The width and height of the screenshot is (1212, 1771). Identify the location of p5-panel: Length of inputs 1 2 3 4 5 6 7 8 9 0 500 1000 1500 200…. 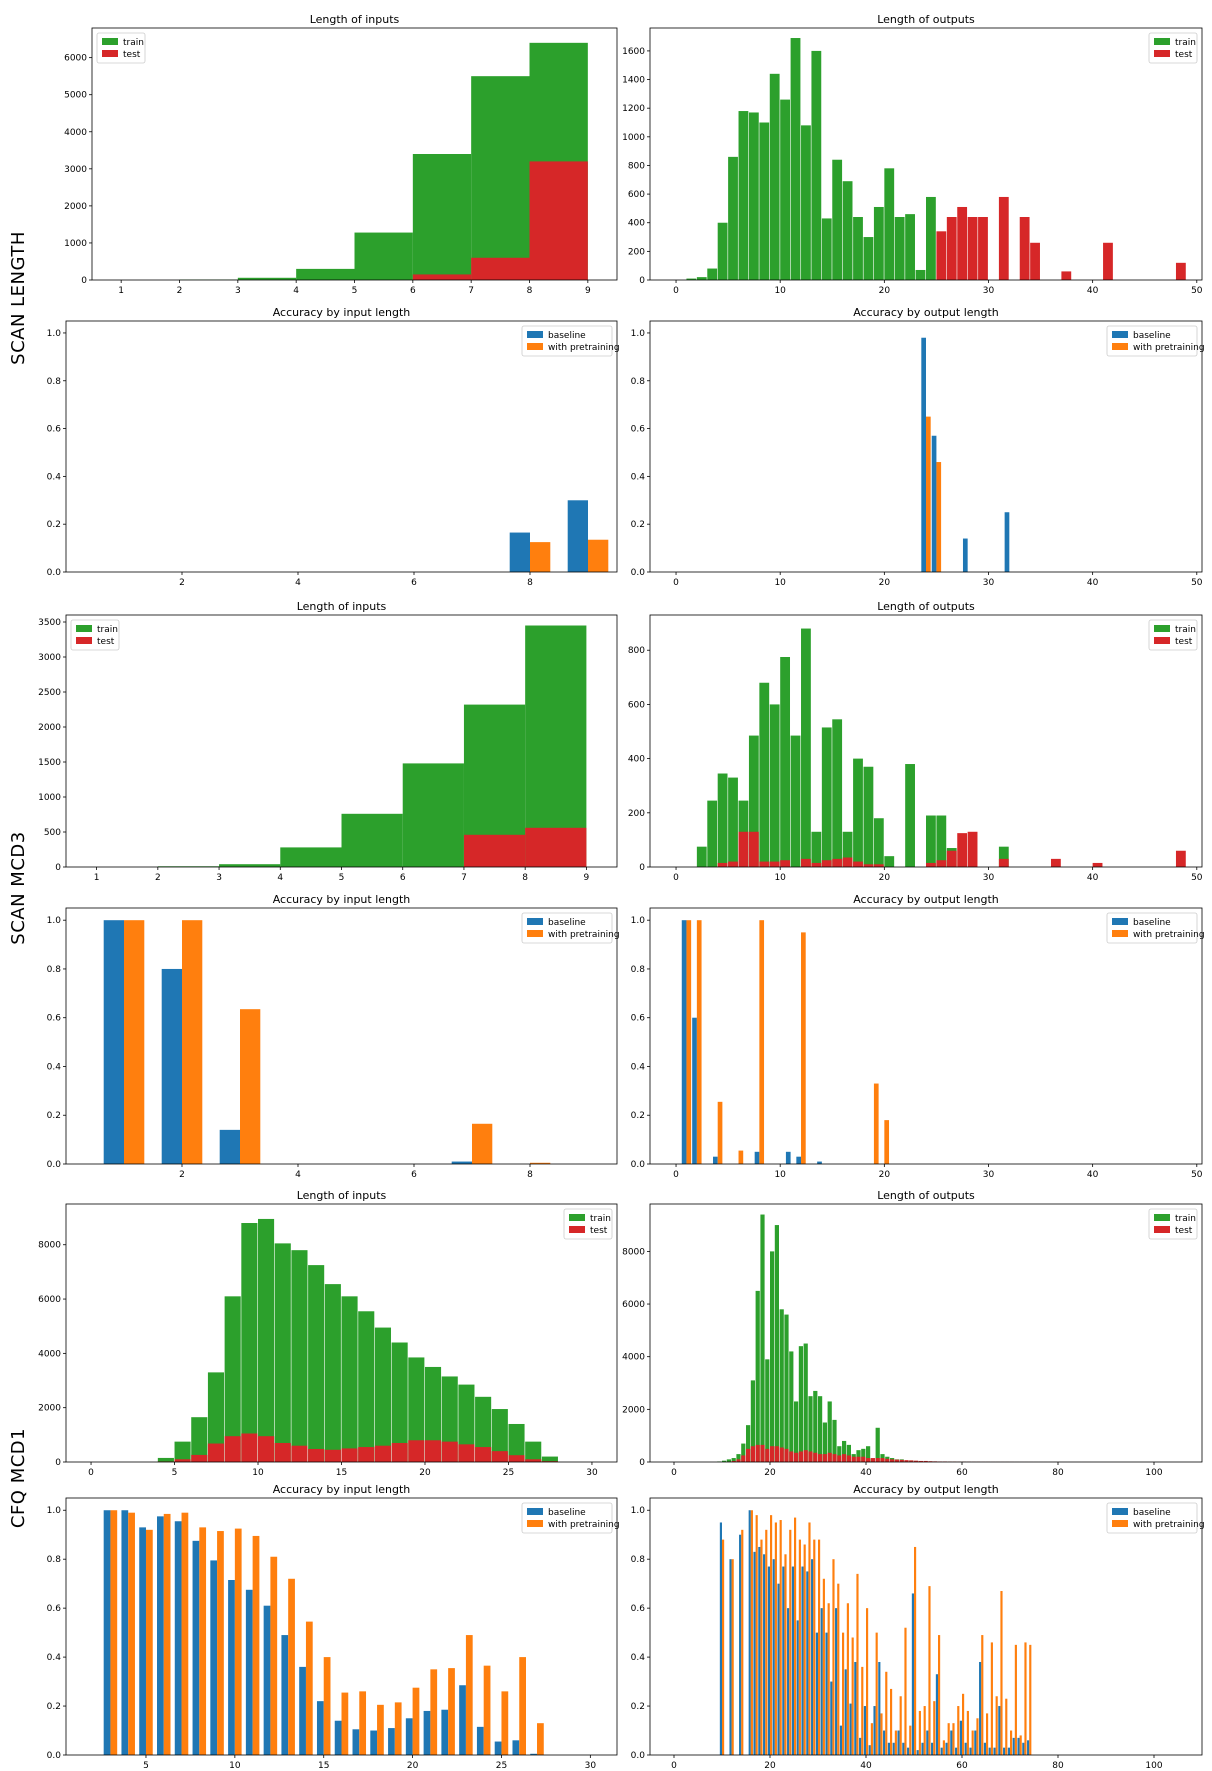
(328, 741).